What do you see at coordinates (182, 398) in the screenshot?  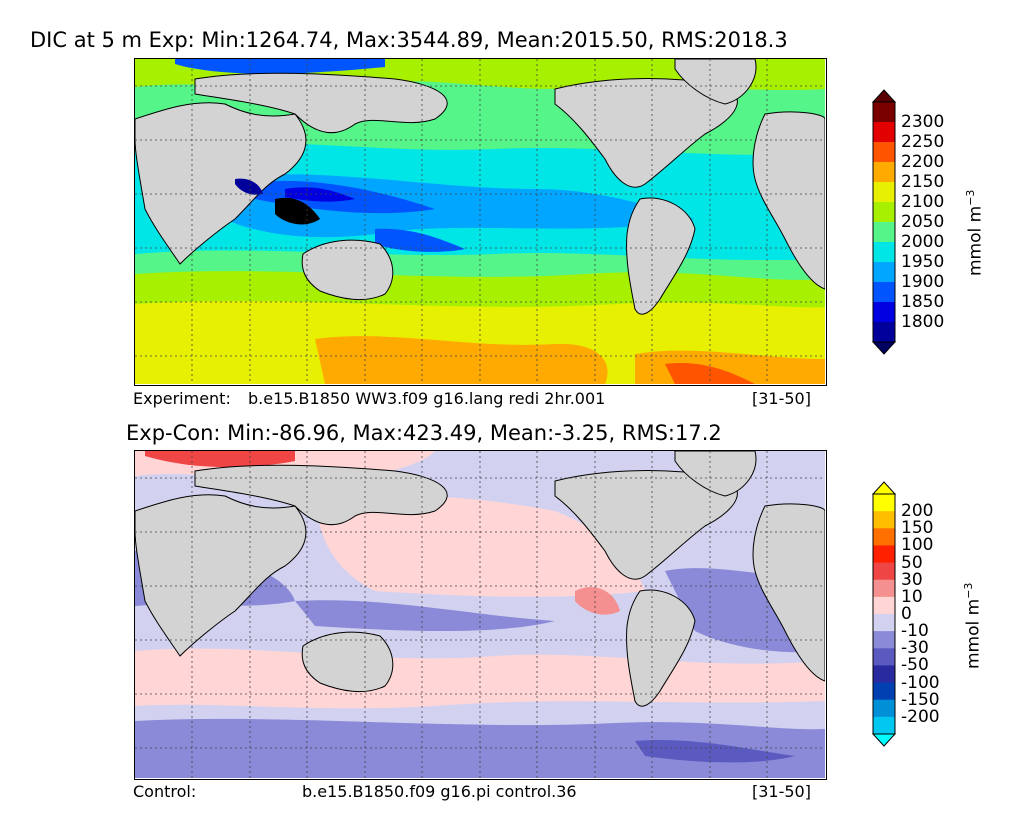 I see `top-caption-label: Experiment:` at bounding box center [182, 398].